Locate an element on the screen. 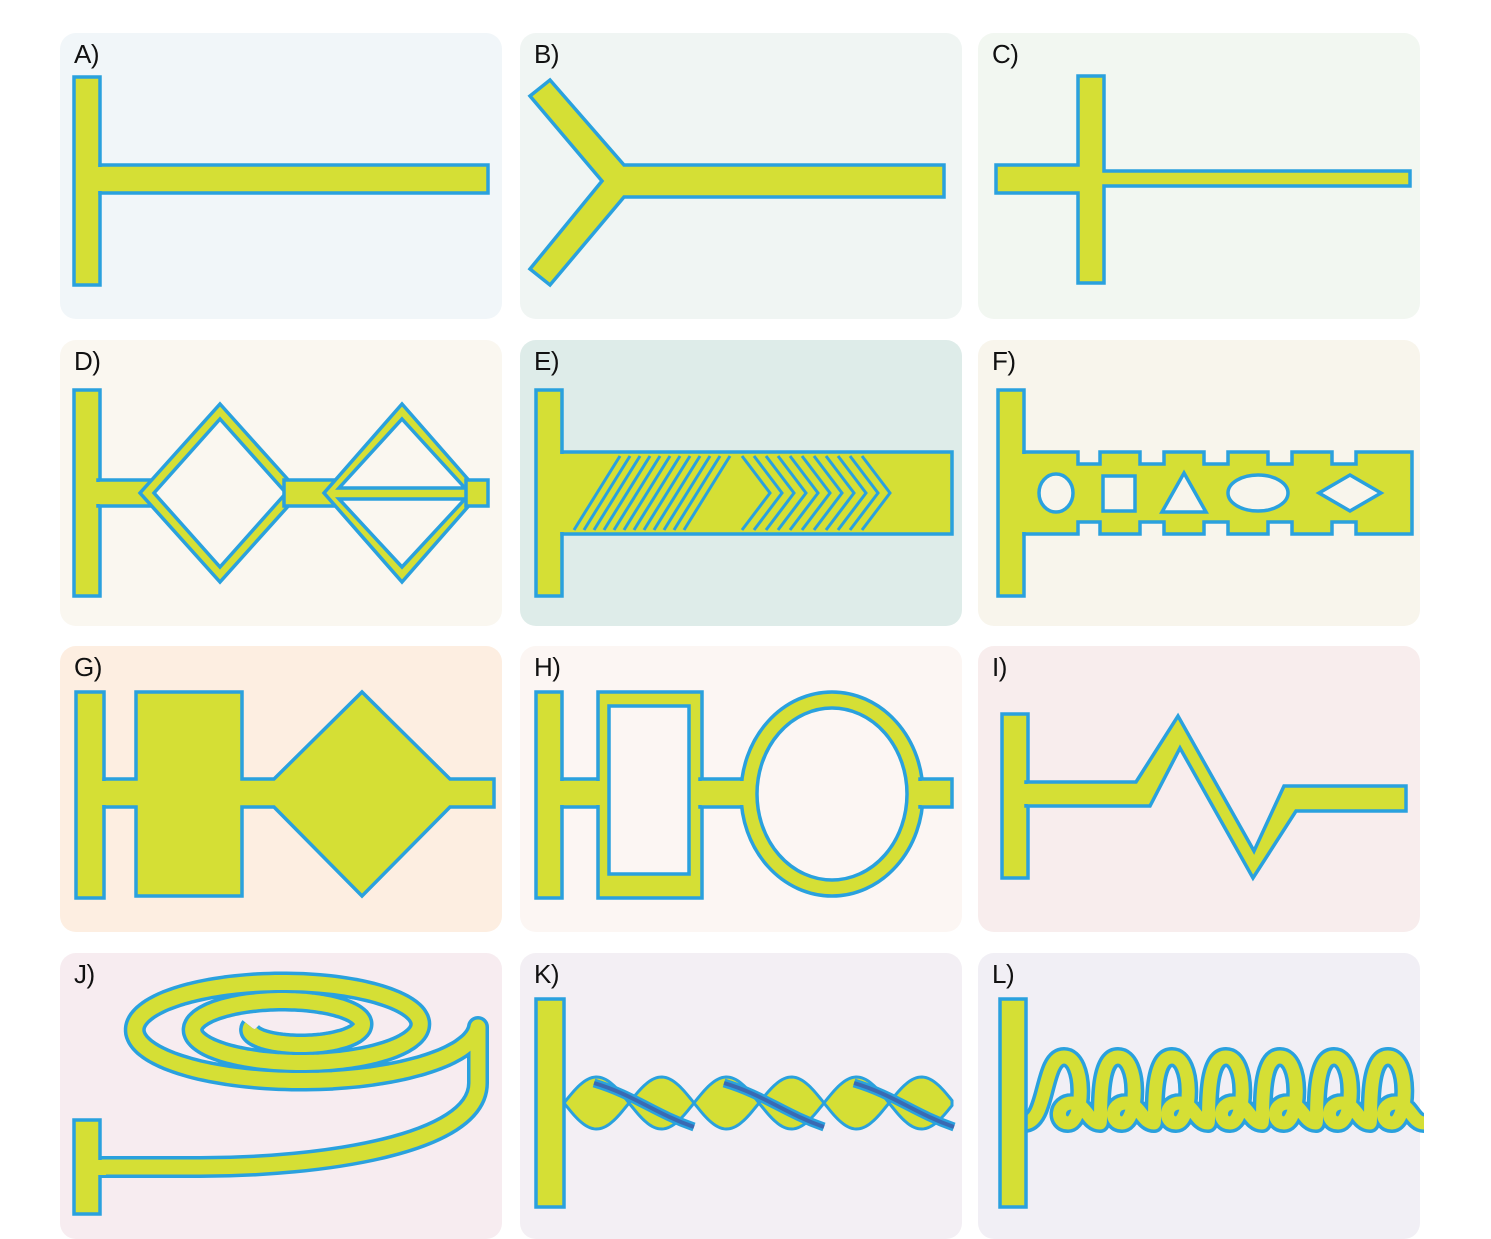 The image size is (1491, 1239). panel-i: I) is located at coordinates (1199, 789).